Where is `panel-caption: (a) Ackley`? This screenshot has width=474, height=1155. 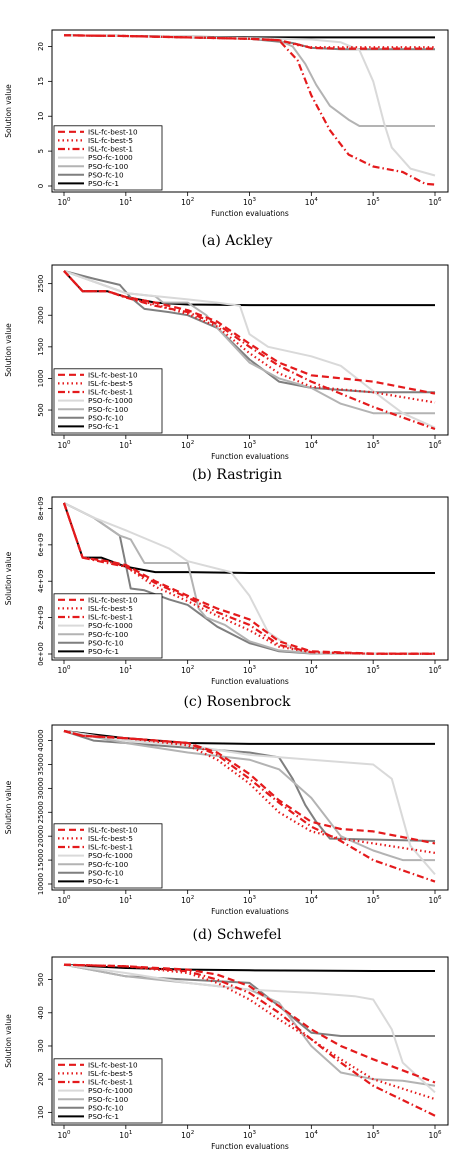
panel-caption: (a) Ackley is located at coordinates (237, 241).